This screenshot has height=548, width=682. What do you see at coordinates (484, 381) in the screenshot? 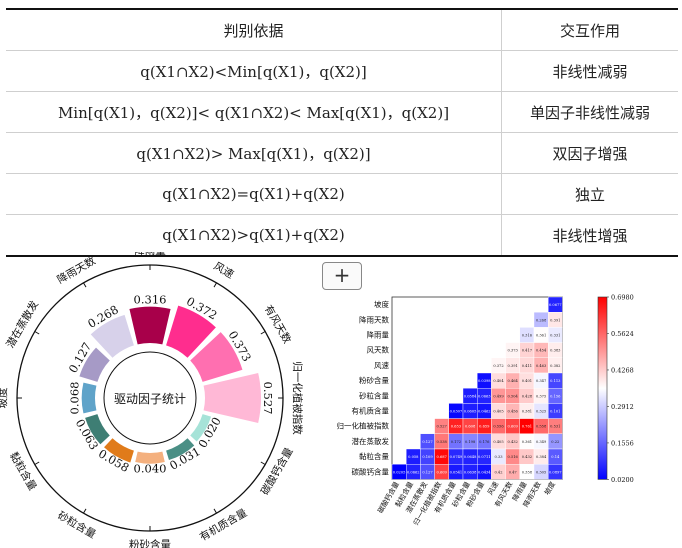
I see `heatmap-cell-value: 0.0398` at bounding box center [484, 381].